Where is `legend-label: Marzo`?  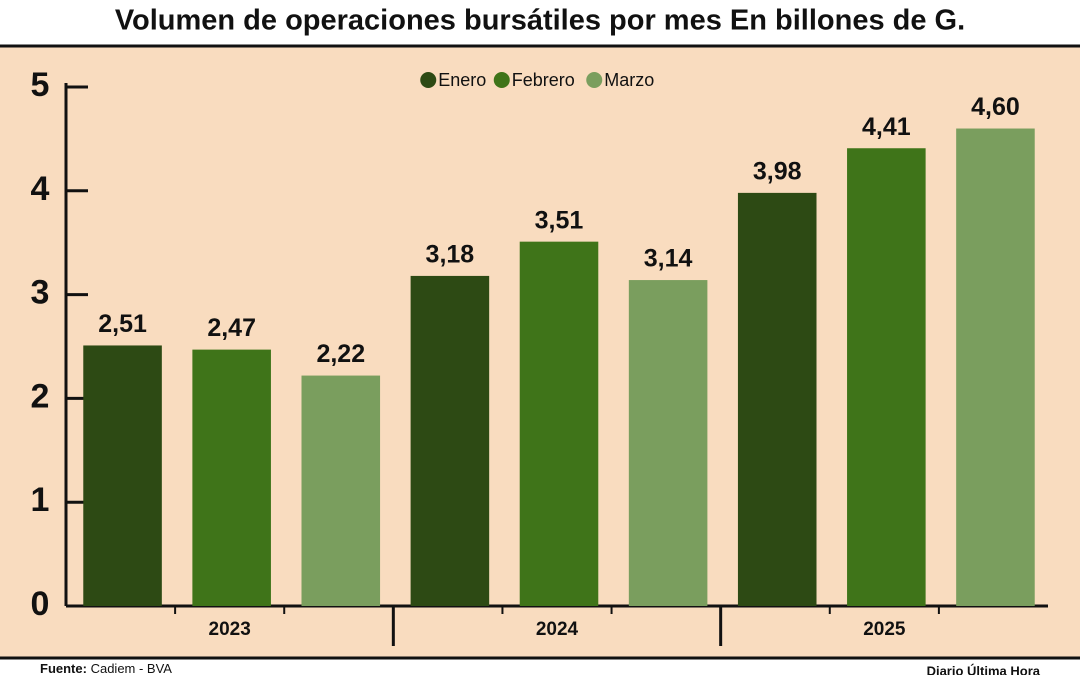 legend-label: Marzo is located at coordinates (629, 80).